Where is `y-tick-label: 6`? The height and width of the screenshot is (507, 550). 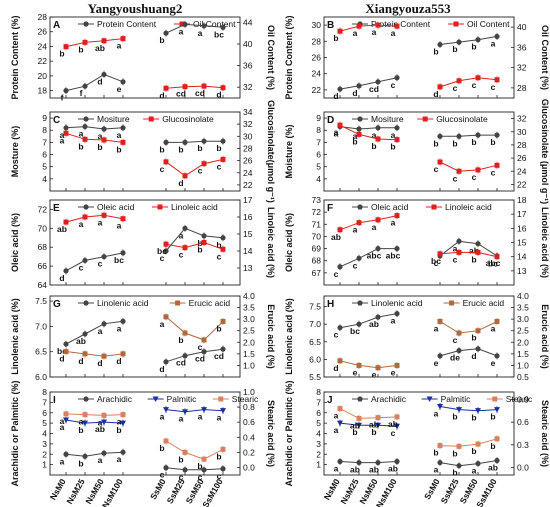 y-tick-label: 6 is located at coordinates (44, 413).